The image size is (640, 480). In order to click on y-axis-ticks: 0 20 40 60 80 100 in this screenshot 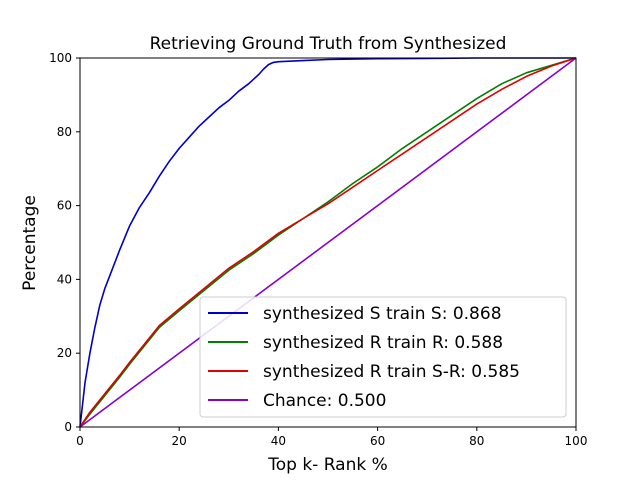, I will do `click(64, 242)`.